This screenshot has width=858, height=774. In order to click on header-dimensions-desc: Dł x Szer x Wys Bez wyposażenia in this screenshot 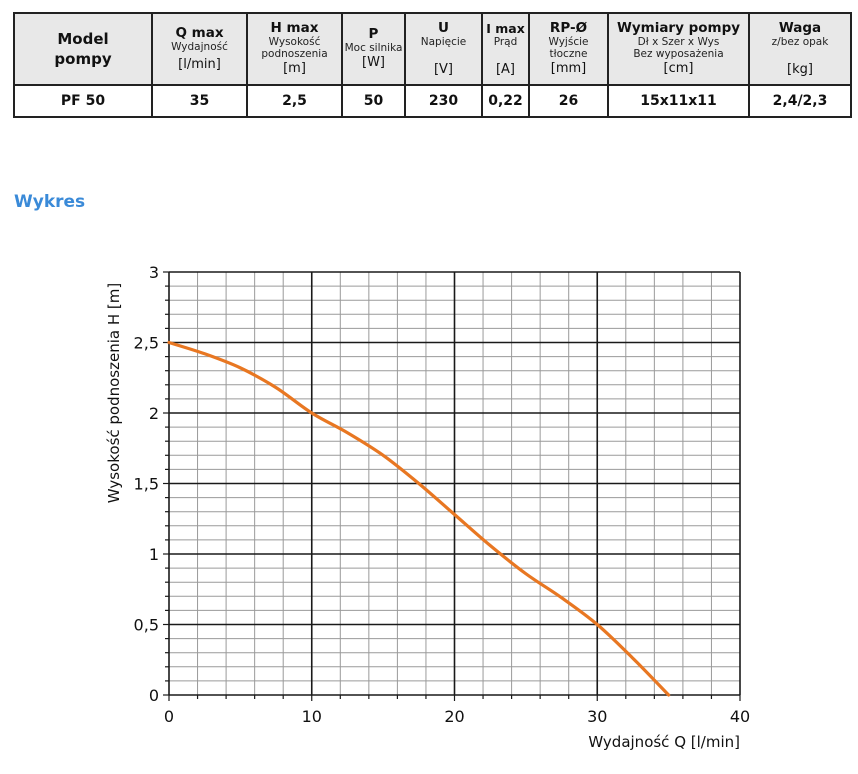, I will do `click(678, 48)`.